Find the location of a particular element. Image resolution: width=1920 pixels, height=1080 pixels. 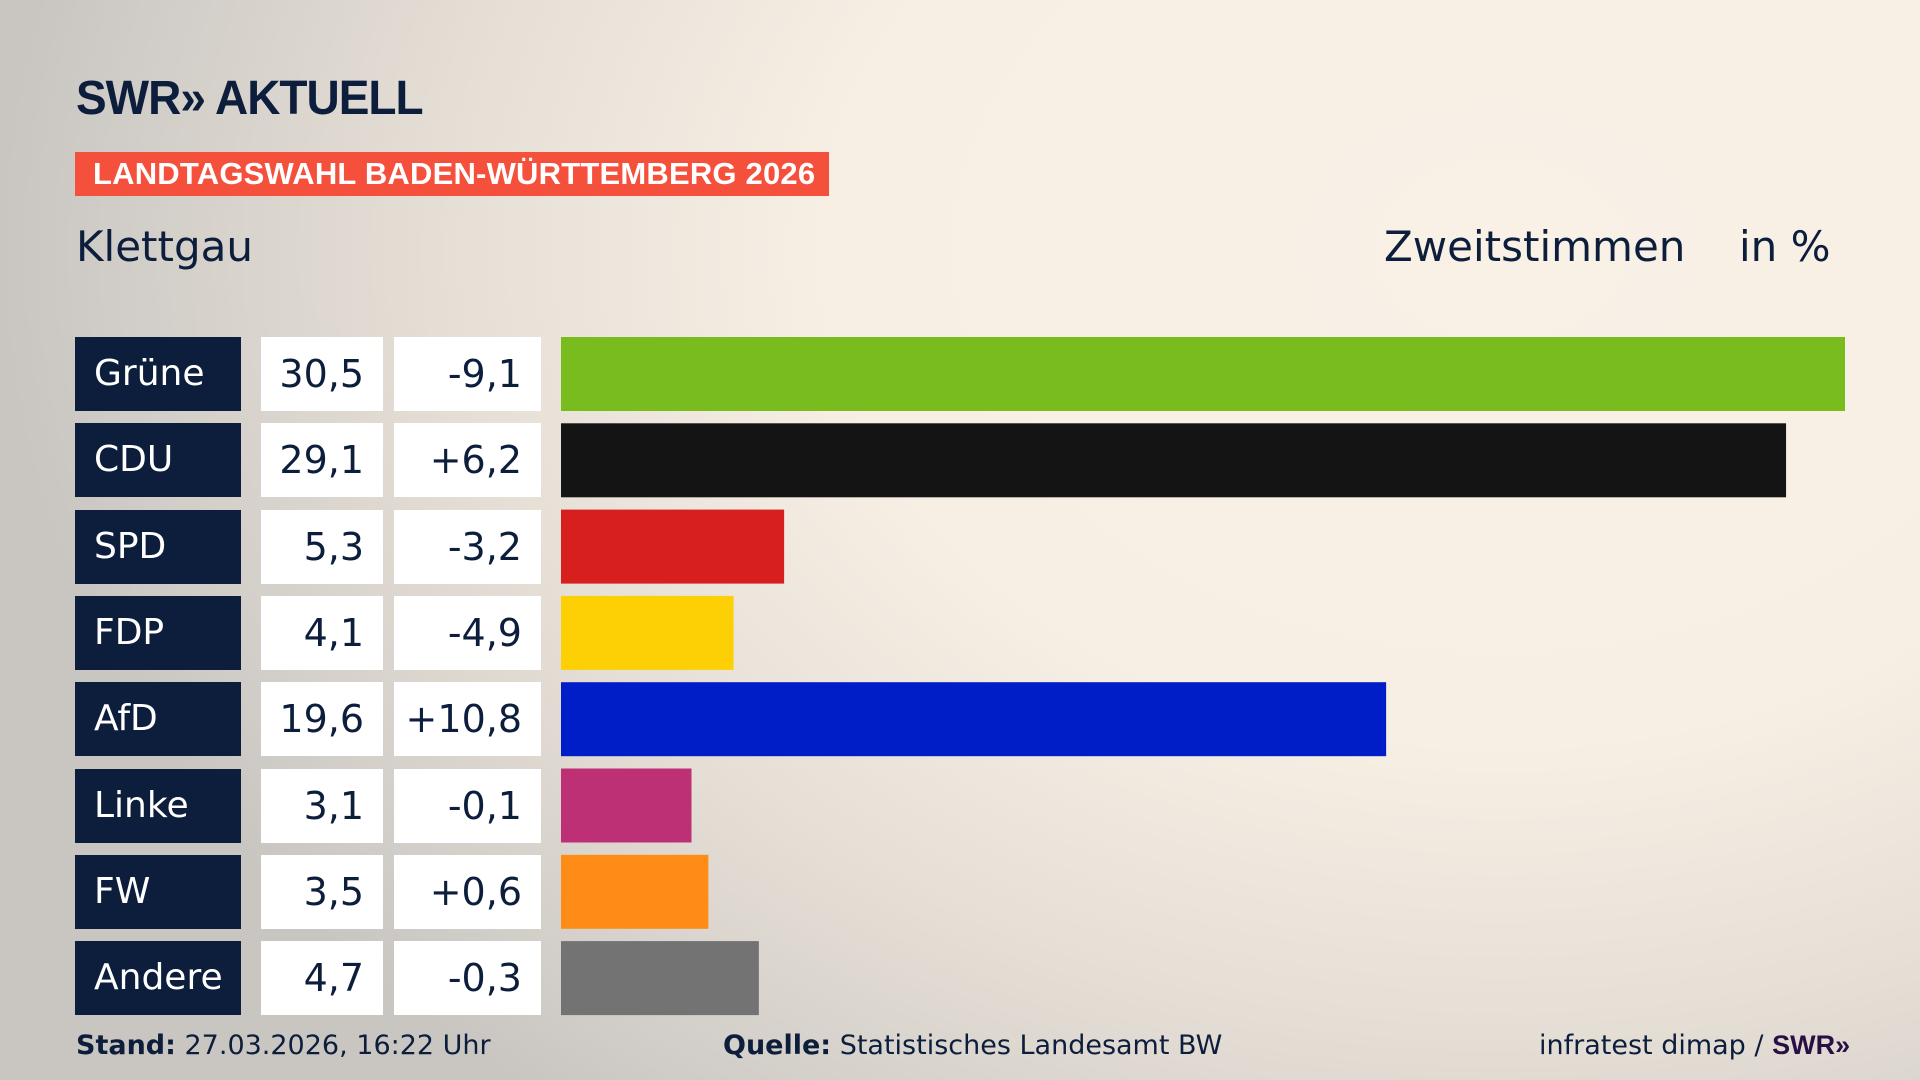

swr-logo: SWR» is located at coordinates (1811, 1045).